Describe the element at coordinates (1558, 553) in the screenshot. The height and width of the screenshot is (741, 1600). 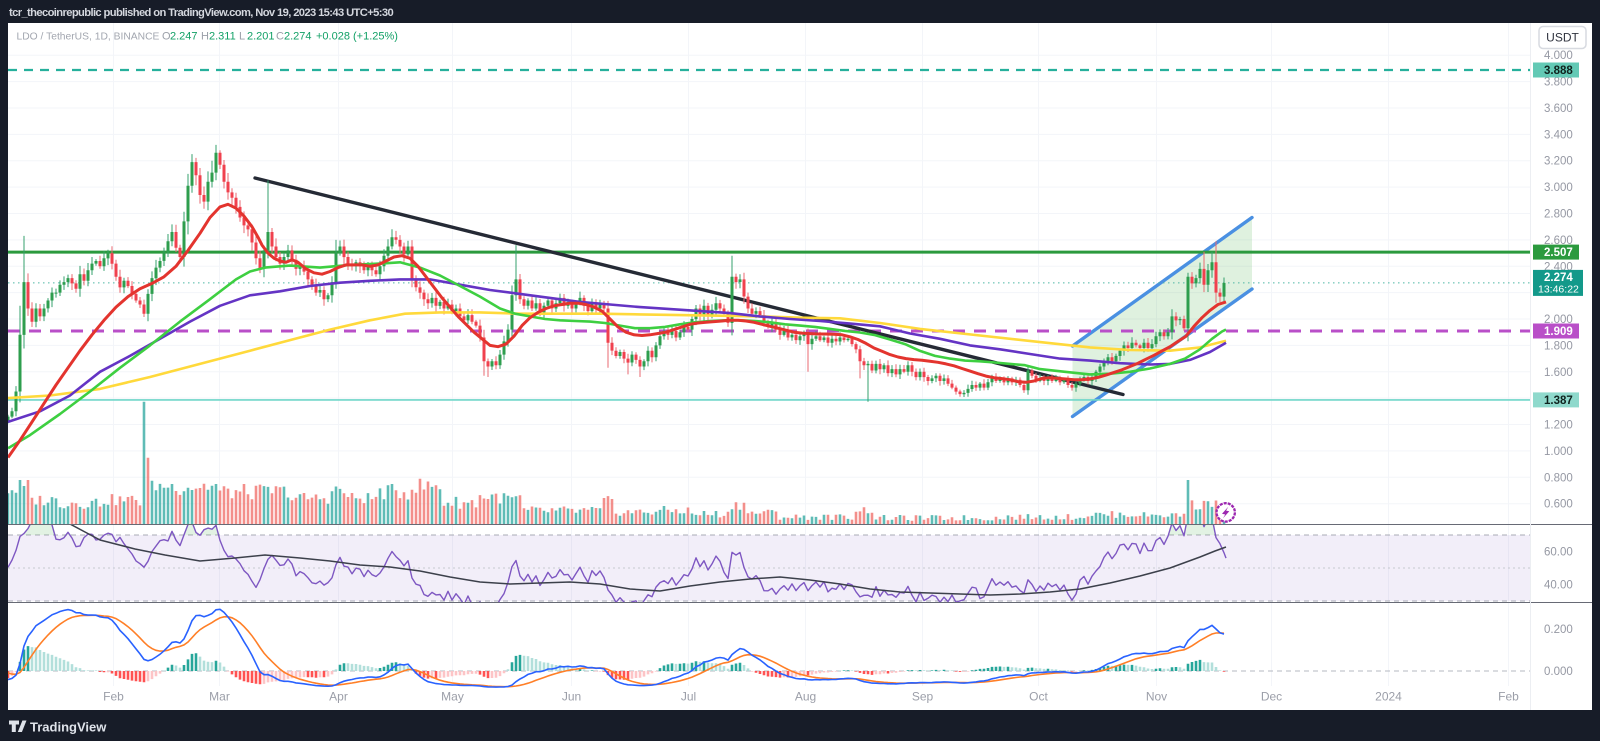
I see `svg-text: 60.00` at that location.